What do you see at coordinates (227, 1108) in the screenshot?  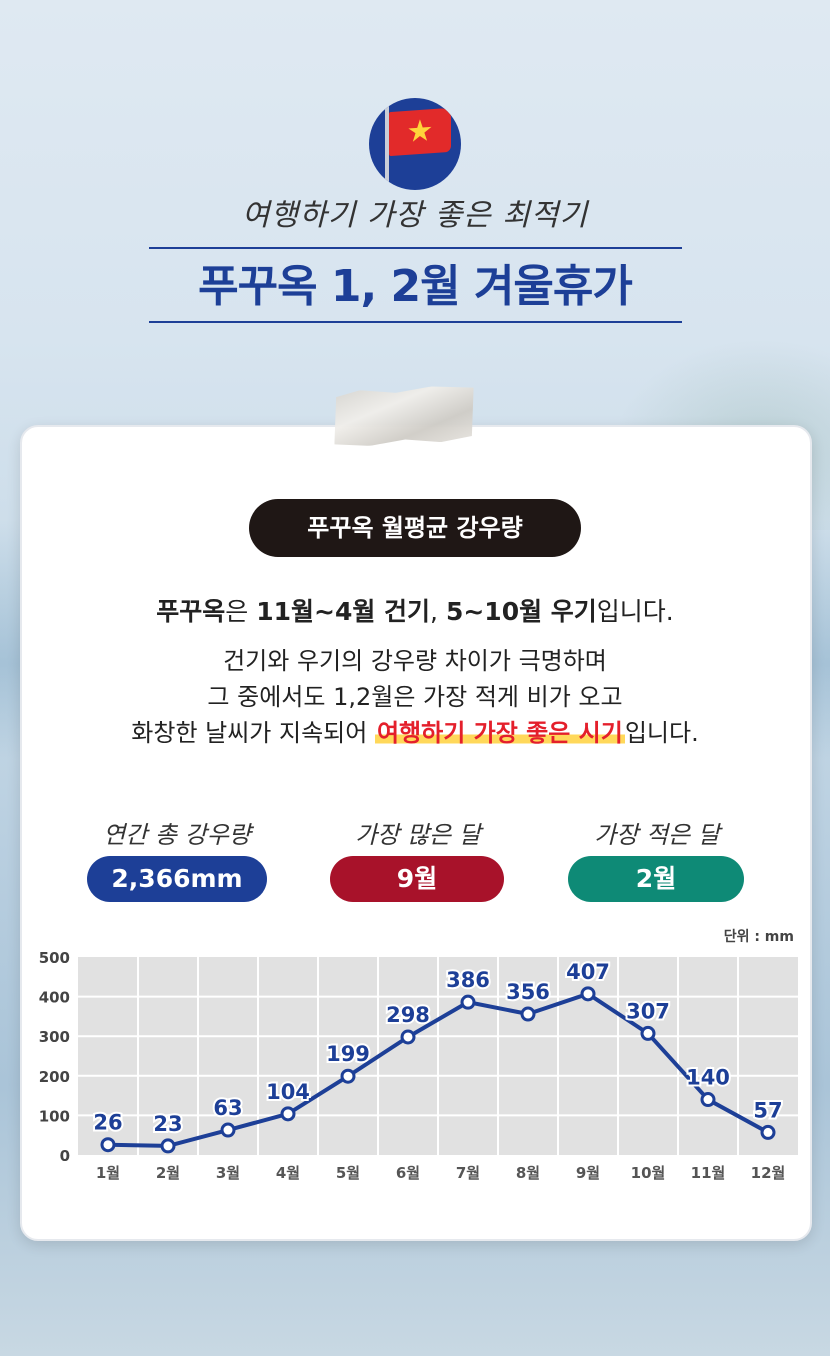 I see `data-label: 63` at bounding box center [227, 1108].